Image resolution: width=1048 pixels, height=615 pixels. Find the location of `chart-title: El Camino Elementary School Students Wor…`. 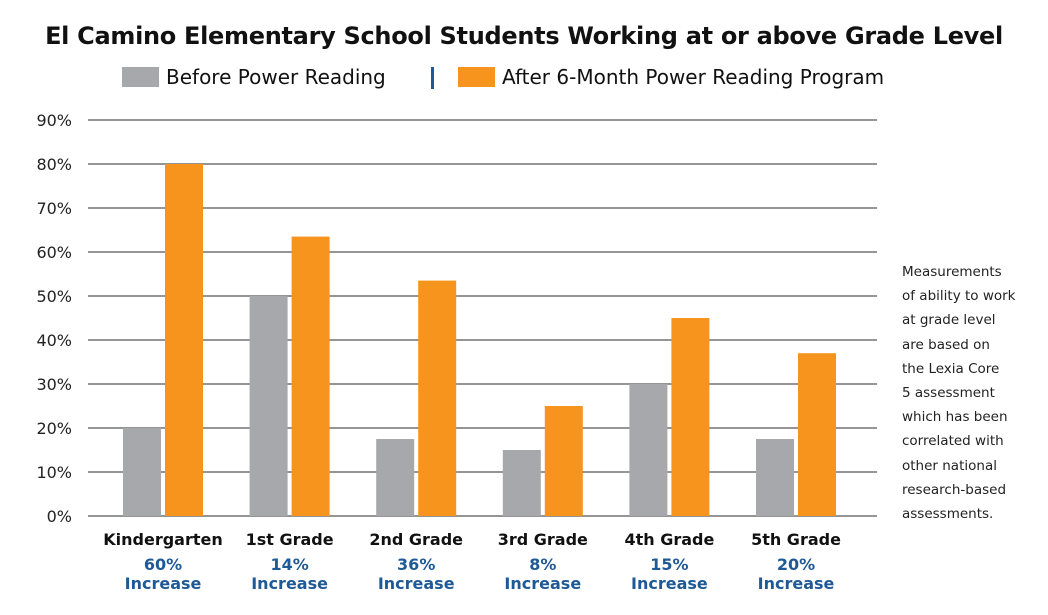

chart-title: El Camino Elementary School Students Wor… is located at coordinates (524, 36).